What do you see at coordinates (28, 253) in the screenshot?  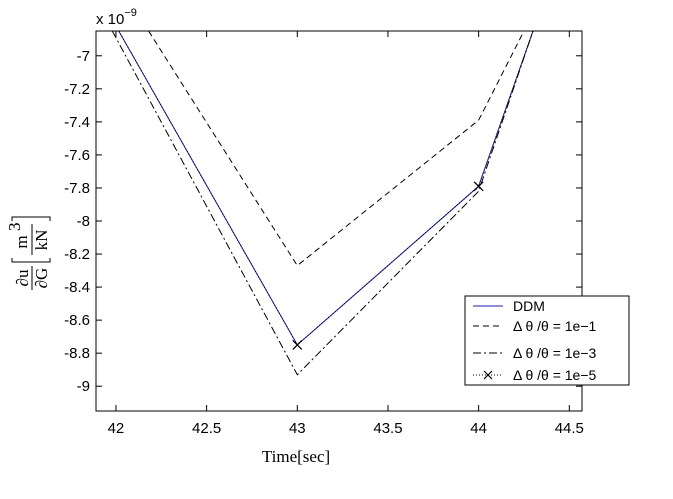 I see `y-axis-title: ∂u ∂G m 3 kN` at bounding box center [28, 253].